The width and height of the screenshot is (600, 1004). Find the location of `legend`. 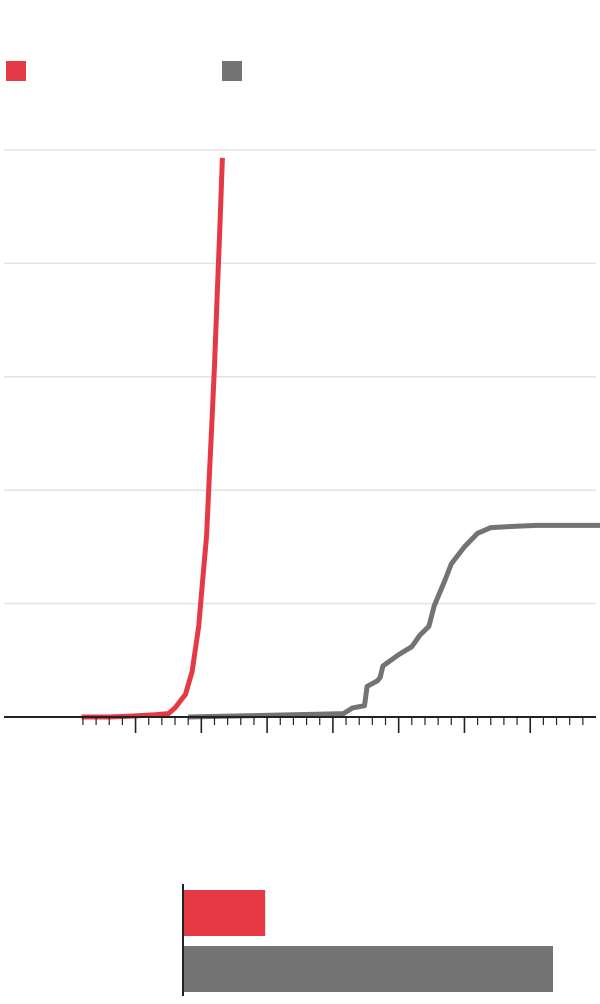

legend is located at coordinates (124, 71).